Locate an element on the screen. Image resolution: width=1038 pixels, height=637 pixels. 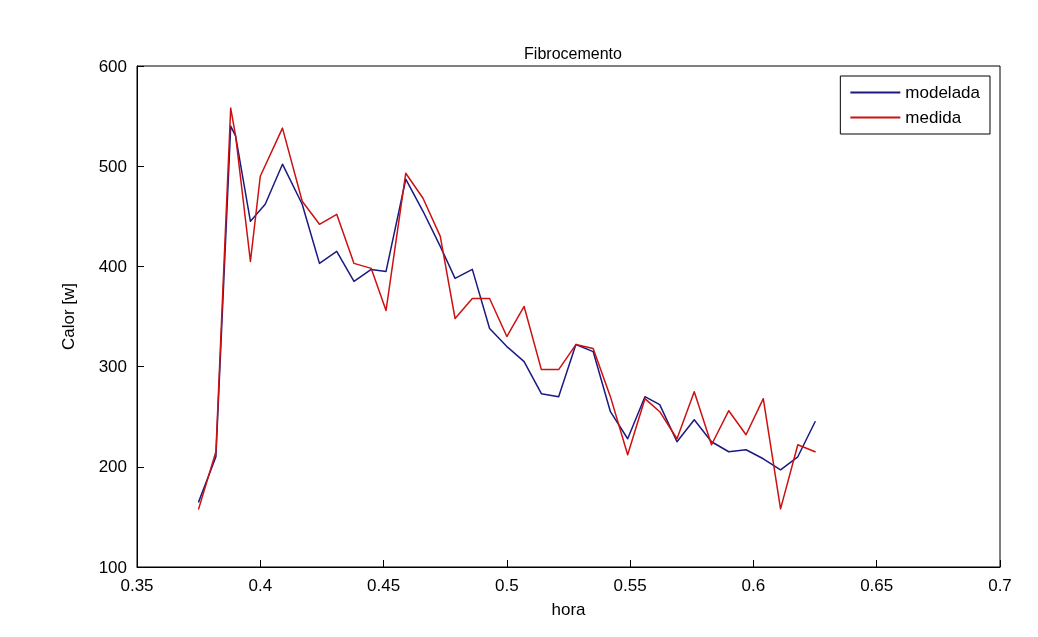
y-tick-label: 600 is located at coordinates (112, 66).